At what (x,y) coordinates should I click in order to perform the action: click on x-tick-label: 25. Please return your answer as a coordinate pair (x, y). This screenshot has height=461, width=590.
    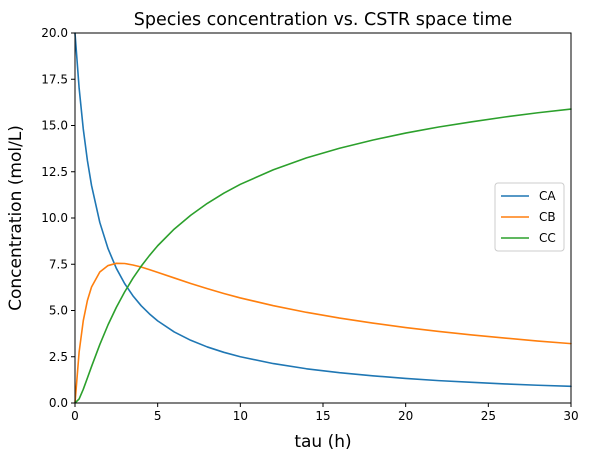
    Looking at the image, I should click on (488, 416).